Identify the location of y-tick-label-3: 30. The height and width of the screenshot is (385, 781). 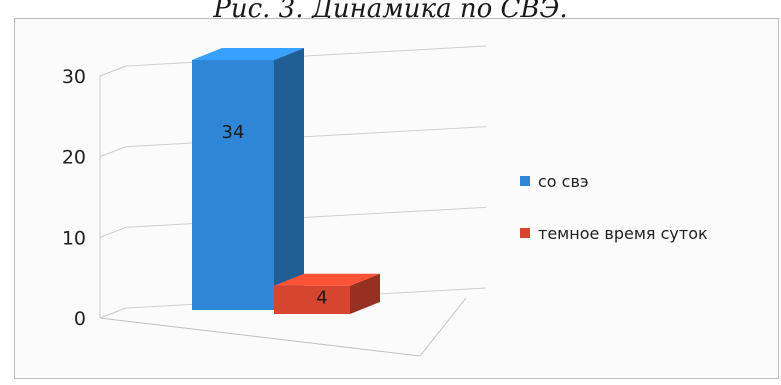
(74, 77).